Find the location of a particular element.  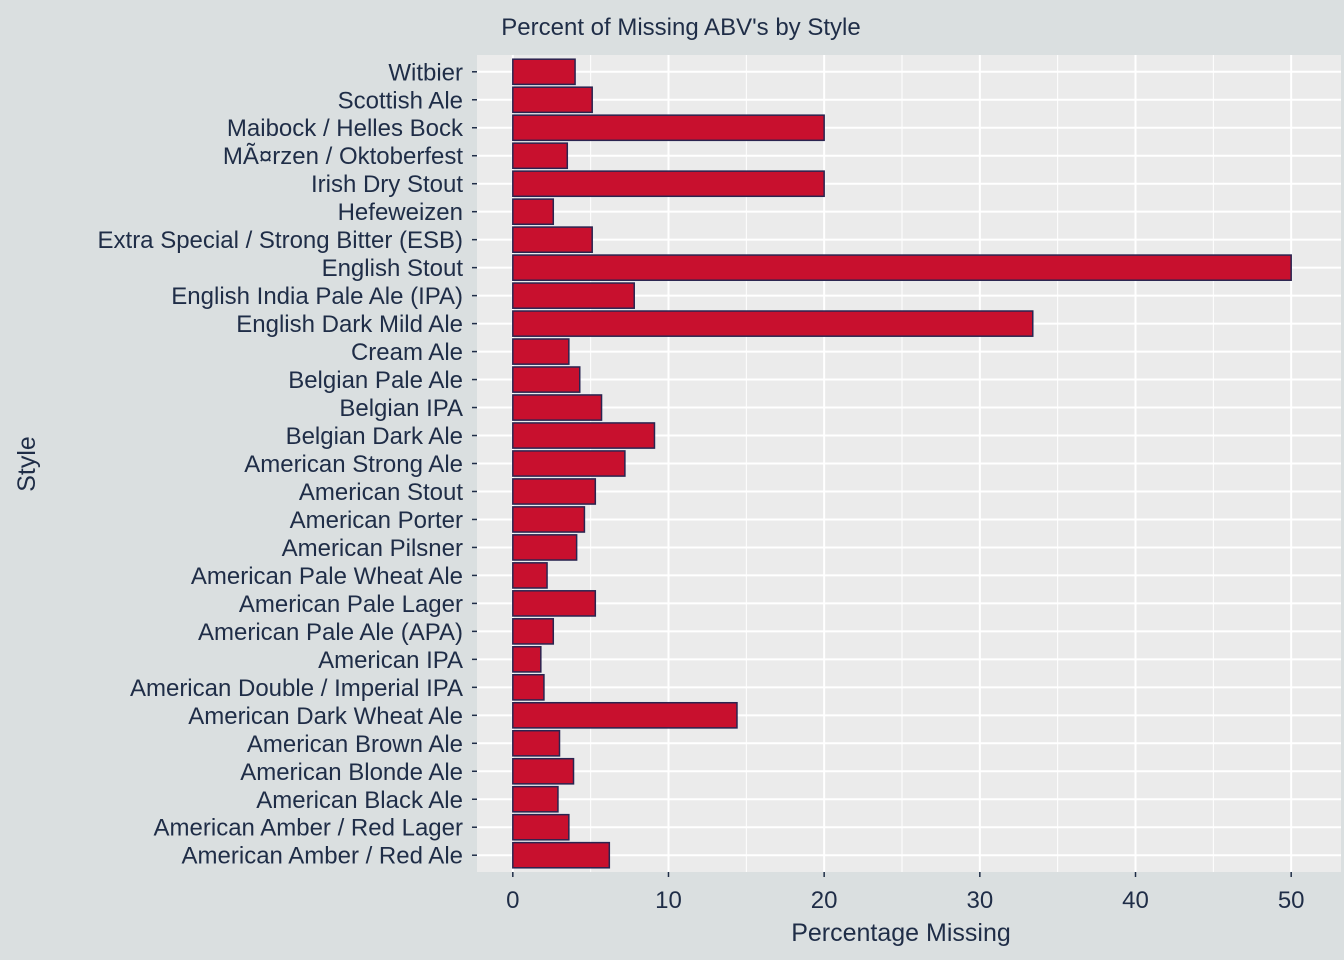

y-tick-label: English Dark Mild Ale is located at coordinates (349, 324).